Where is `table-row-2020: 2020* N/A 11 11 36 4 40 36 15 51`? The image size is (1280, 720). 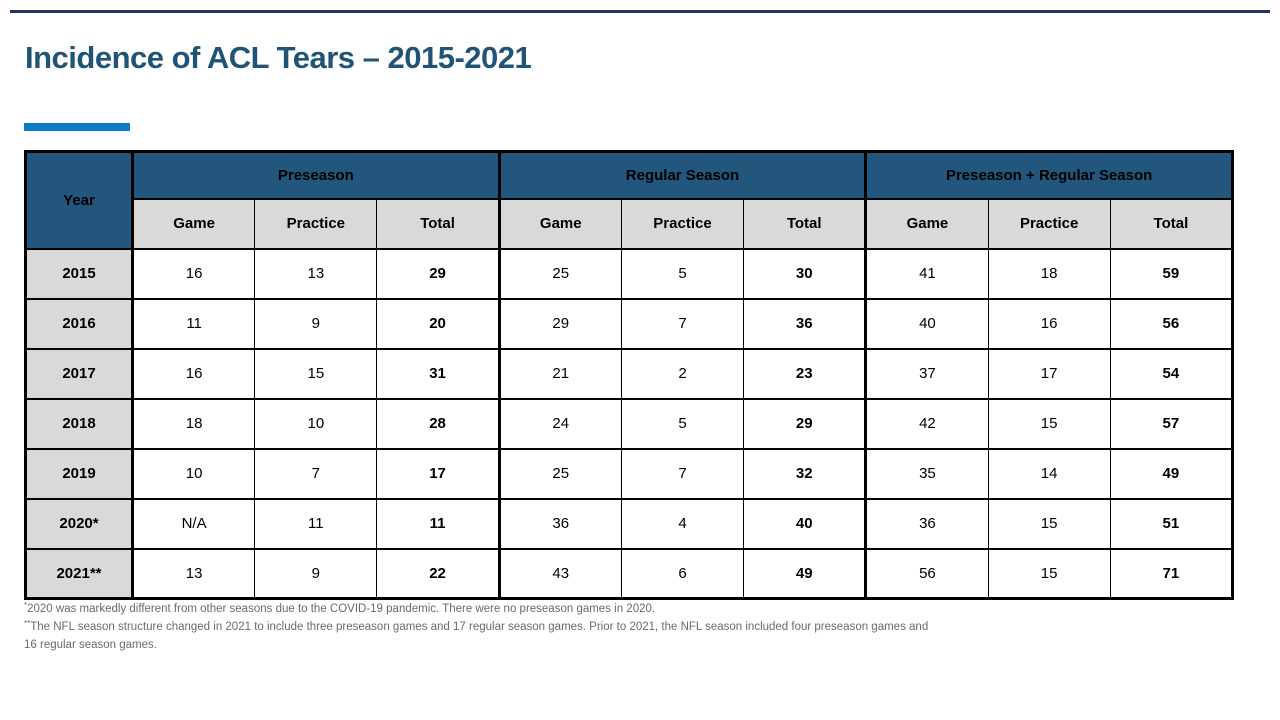
table-row-2020: 2020* N/A 11 11 36 4 40 36 15 51 is located at coordinates (629, 523).